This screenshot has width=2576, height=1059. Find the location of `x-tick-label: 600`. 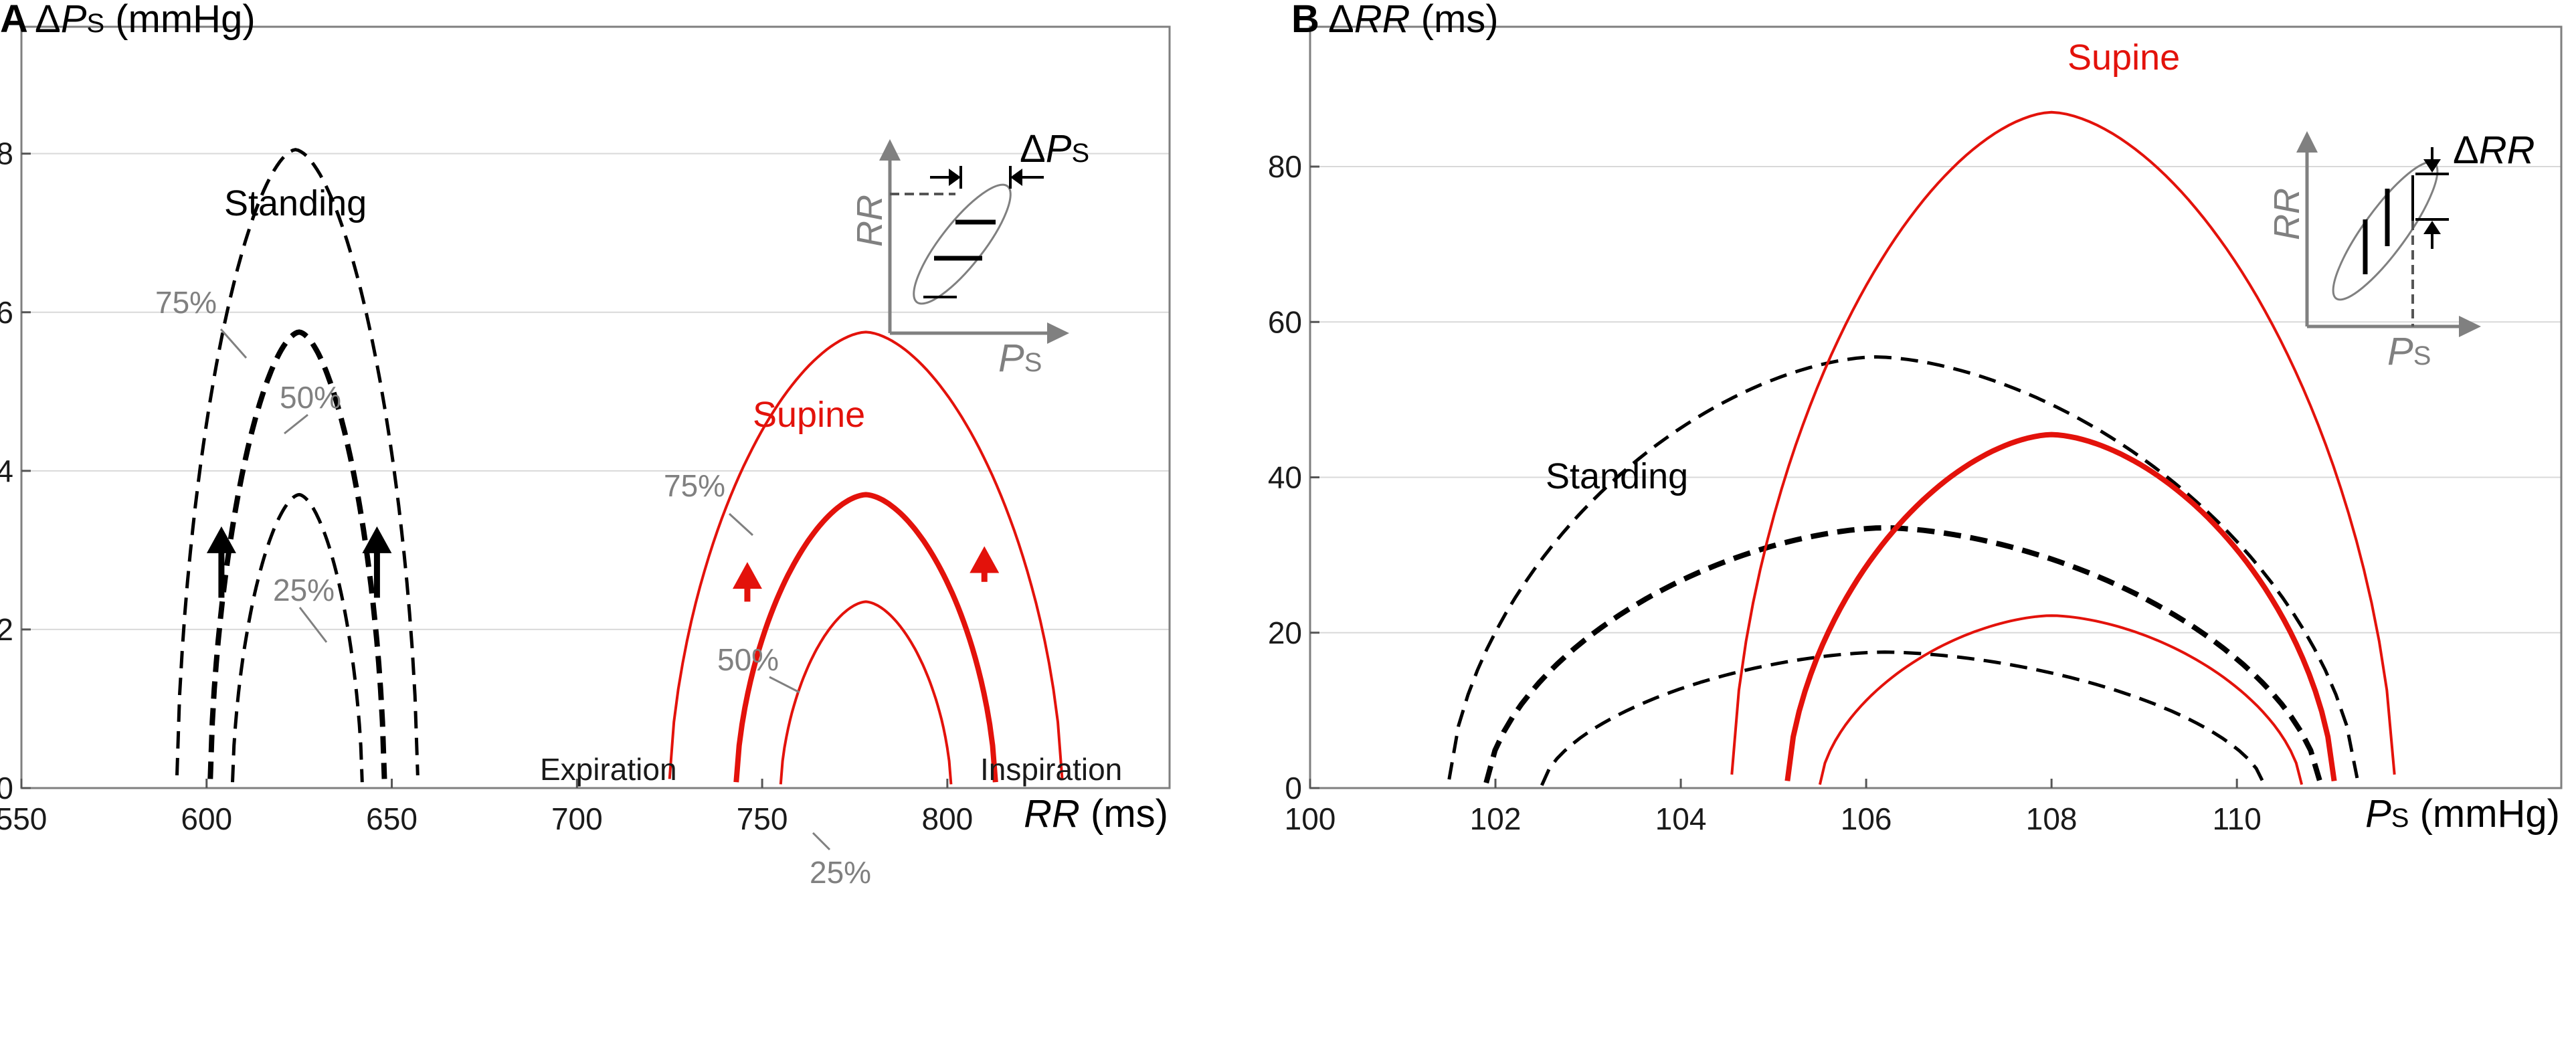

x-tick-label: 600 is located at coordinates (206, 819).